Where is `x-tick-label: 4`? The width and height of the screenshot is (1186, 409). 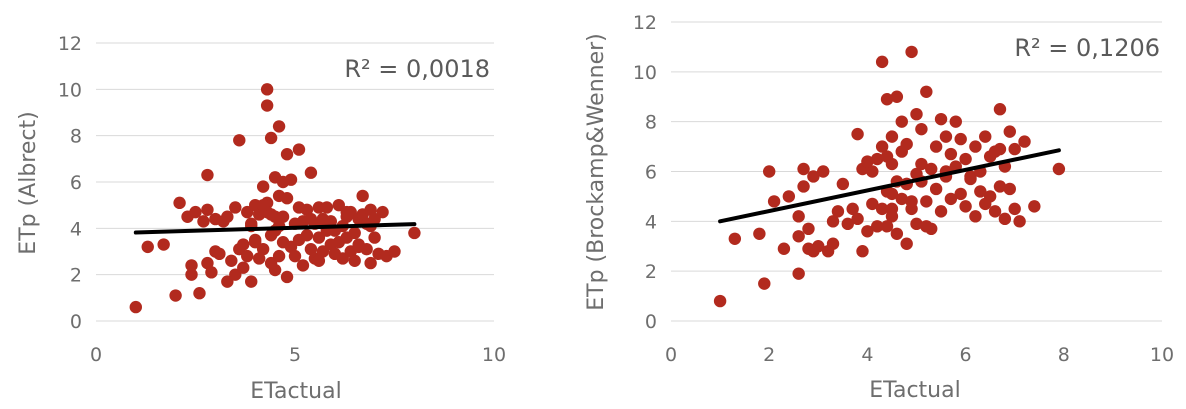
x-tick-label: 4 is located at coordinates (867, 355).